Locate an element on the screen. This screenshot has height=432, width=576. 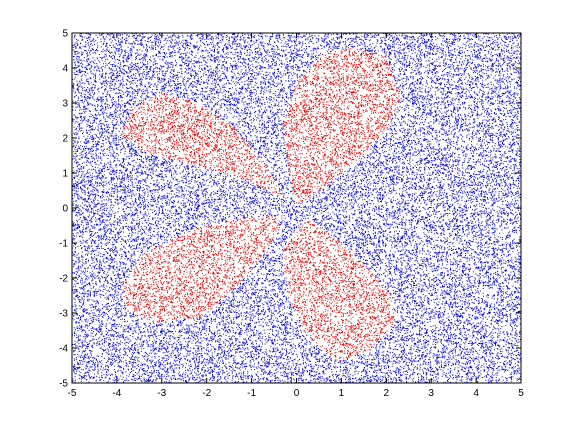
x-tick-label: 0 is located at coordinates (297, 393).